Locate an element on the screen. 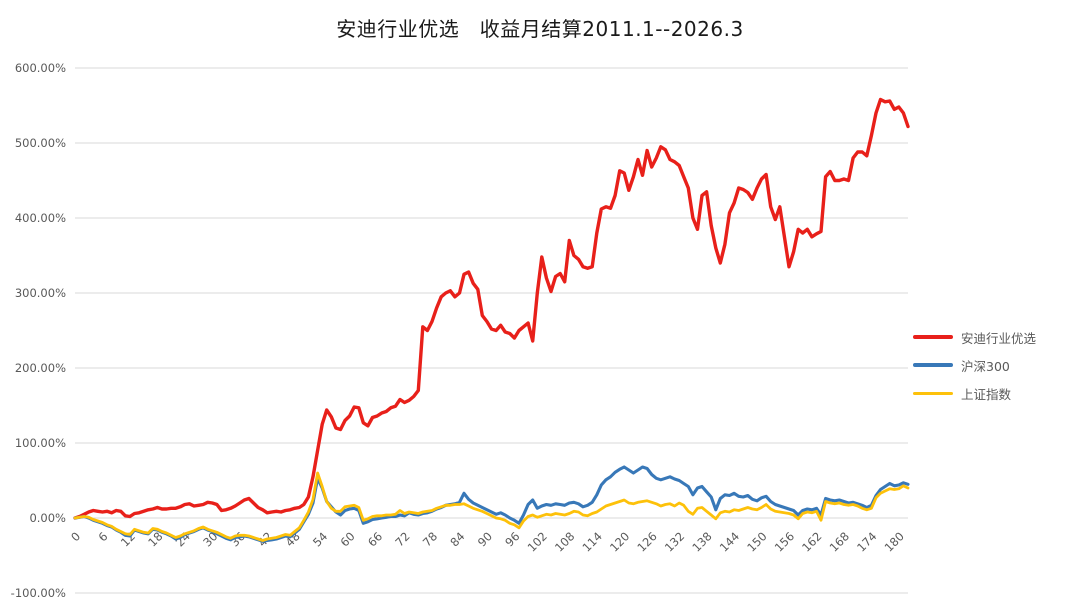  legend-item-szindex: 上证指数 is located at coordinates (974, 393).